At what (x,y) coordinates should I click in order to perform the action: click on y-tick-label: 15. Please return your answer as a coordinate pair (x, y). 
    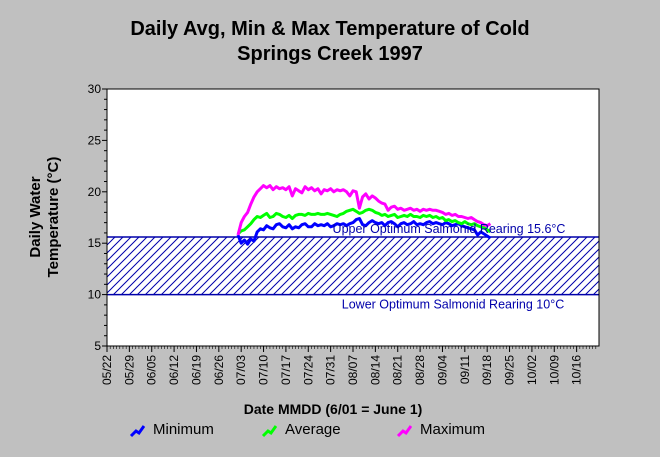
    Looking at the image, I should click on (95, 243).